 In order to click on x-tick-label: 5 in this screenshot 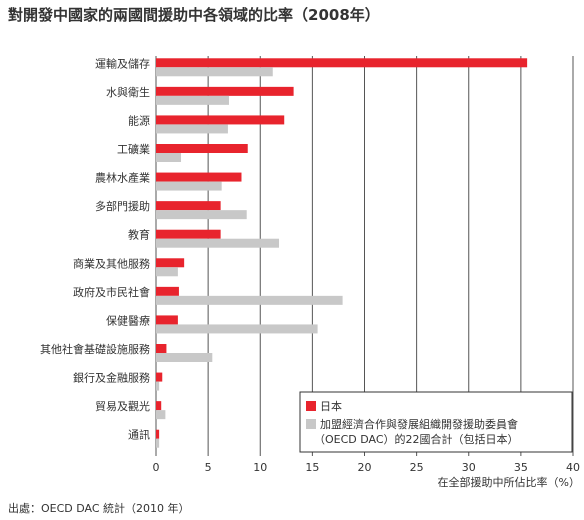, I will do `click(208, 467)`.